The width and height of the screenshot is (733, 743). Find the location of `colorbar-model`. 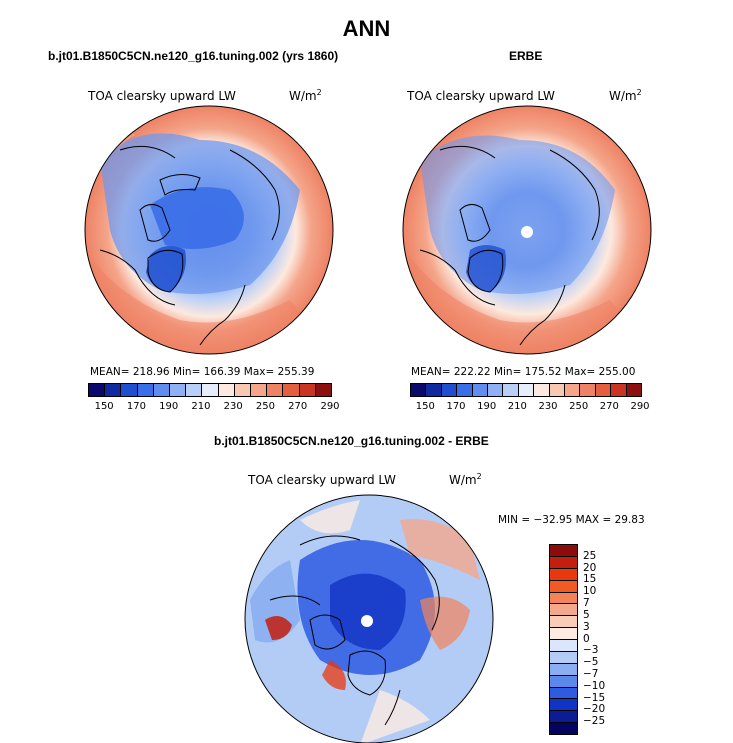

colorbar-model is located at coordinates (210, 390).